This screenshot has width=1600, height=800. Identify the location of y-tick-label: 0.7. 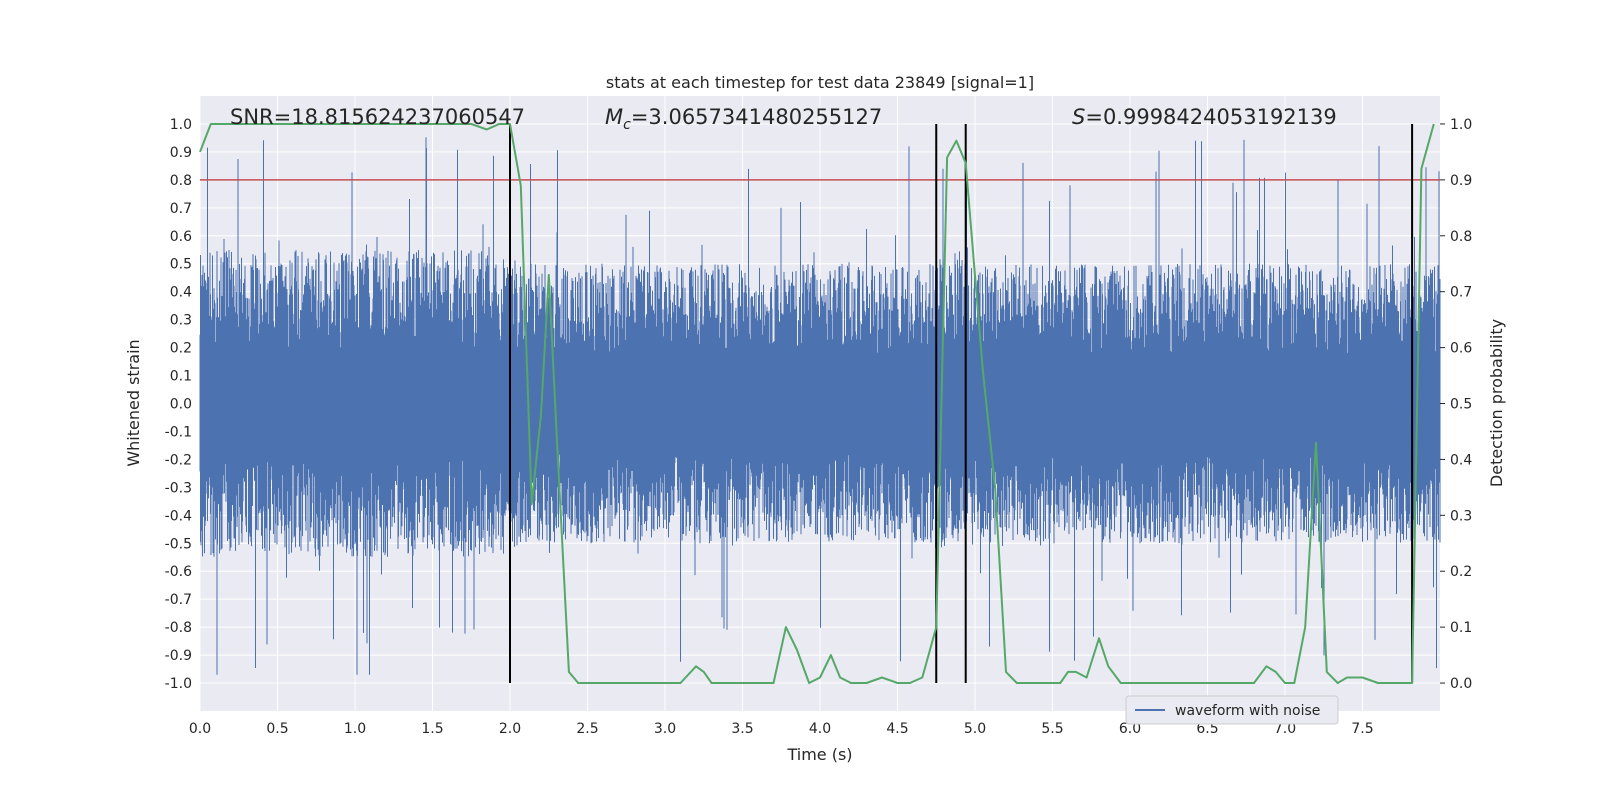
(181, 209).